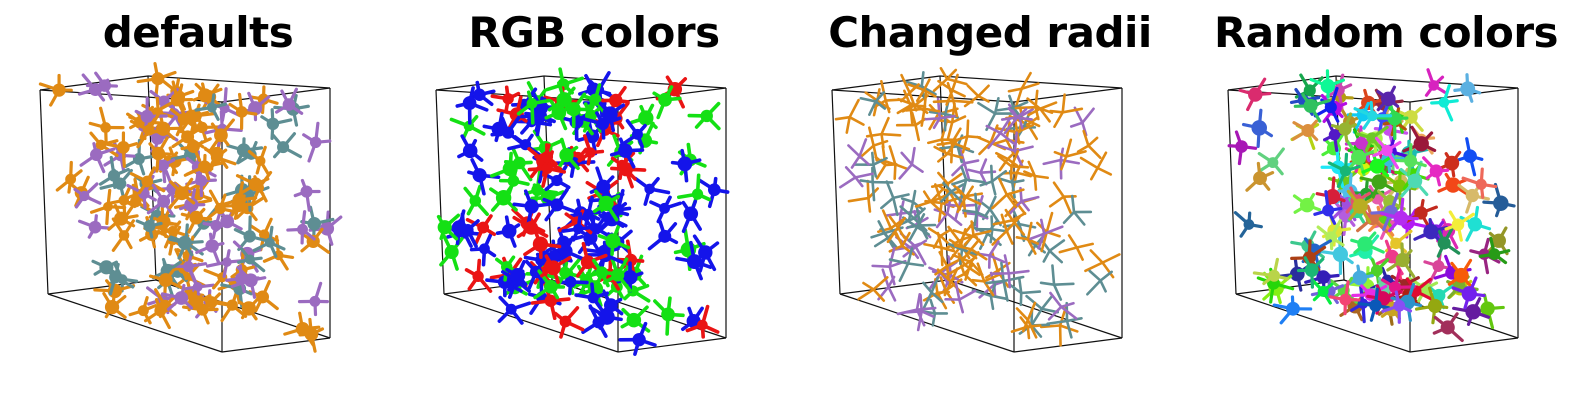 The width and height of the screenshot is (1584, 400). I want to click on panel-title: RGB colors, so click(594, 32).